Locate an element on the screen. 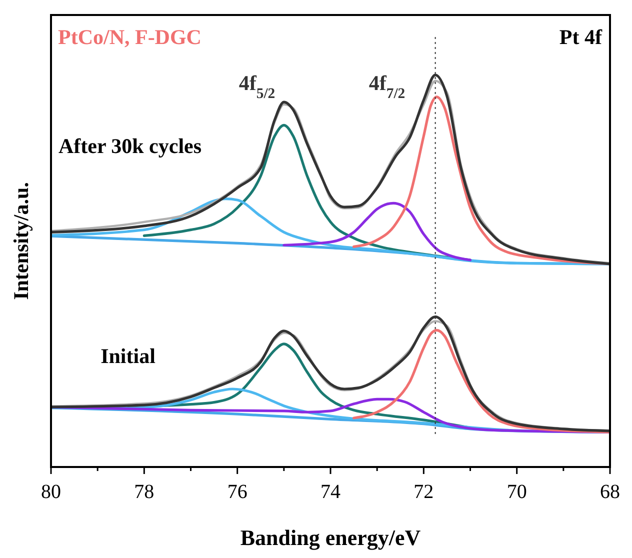 This screenshot has height=558, width=632. x-tick-label: 68 is located at coordinates (610, 492).